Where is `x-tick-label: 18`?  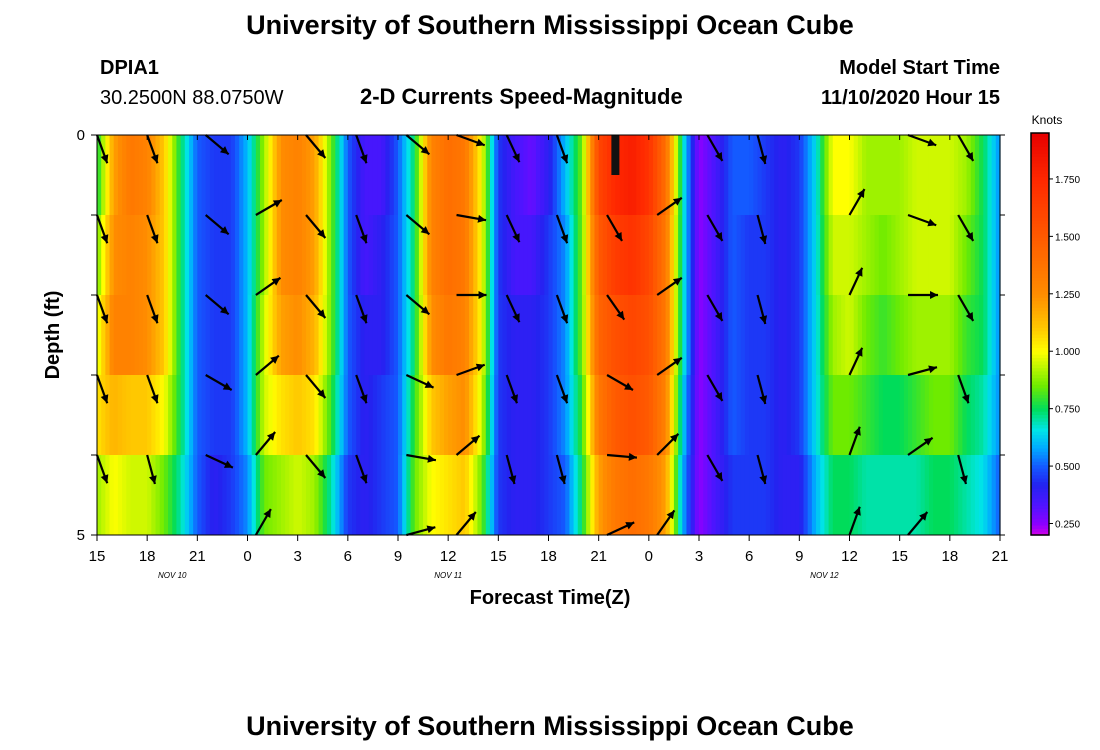 x-tick-label: 18 is located at coordinates (548, 556).